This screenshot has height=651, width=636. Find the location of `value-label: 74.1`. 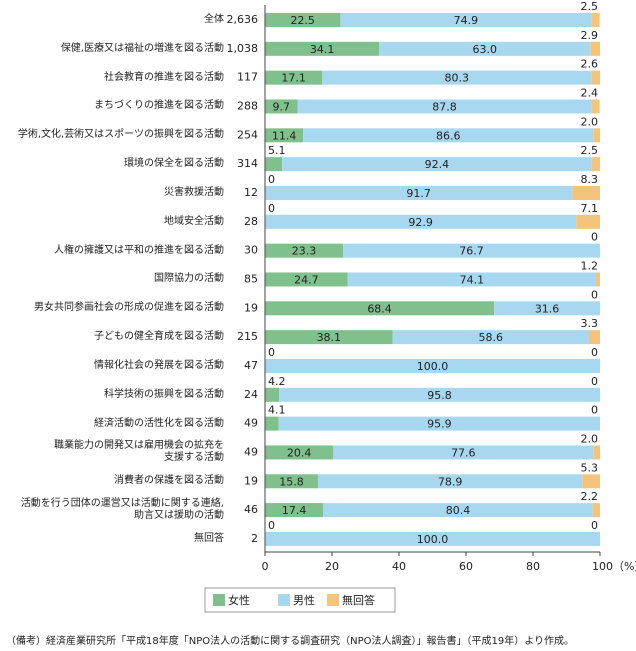

value-label: 74.1 is located at coordinates (472, 279).